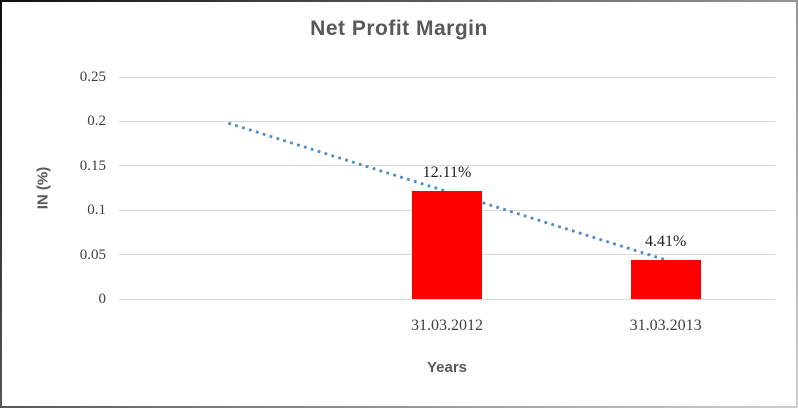  Describe the element at coordinates (447, 325) in the screenshot. I see `x-axis-tick-label: 31.03.2012` at that location.